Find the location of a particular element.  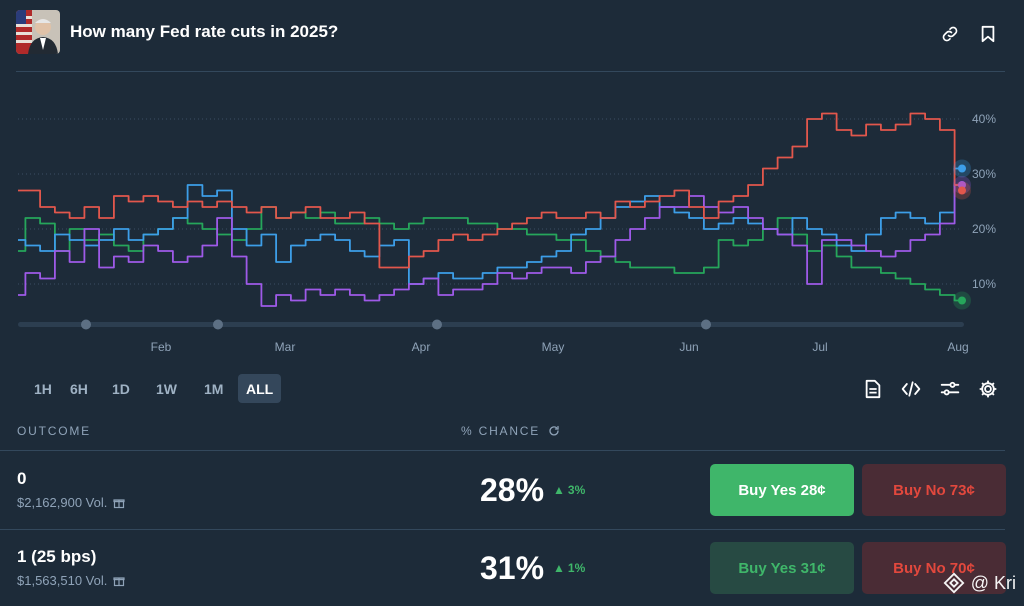

bookmark-icon is located at coordinates (988, 34).